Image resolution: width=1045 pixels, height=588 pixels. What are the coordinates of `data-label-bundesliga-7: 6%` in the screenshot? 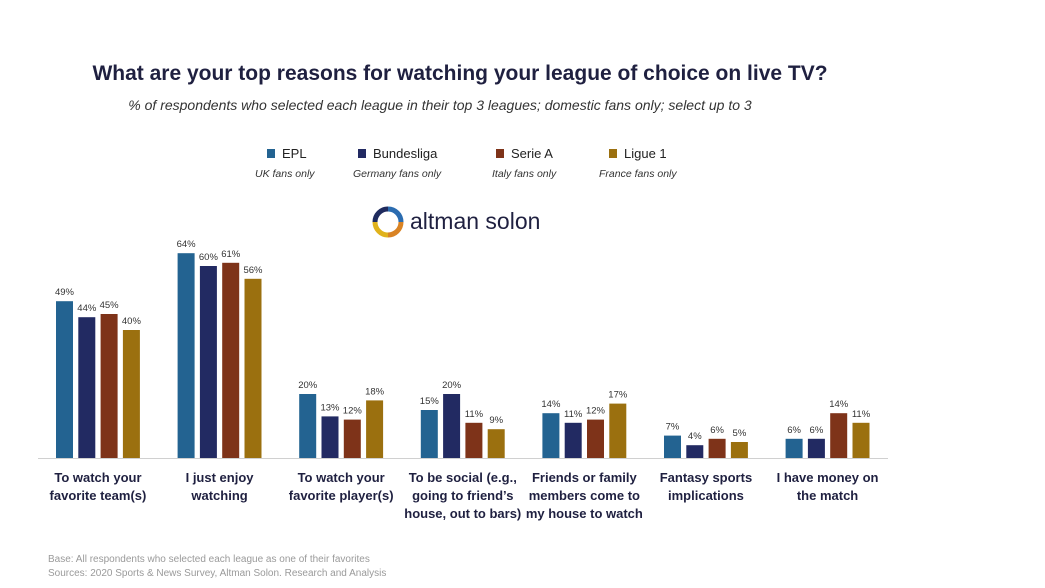 It's located at (817, 430).